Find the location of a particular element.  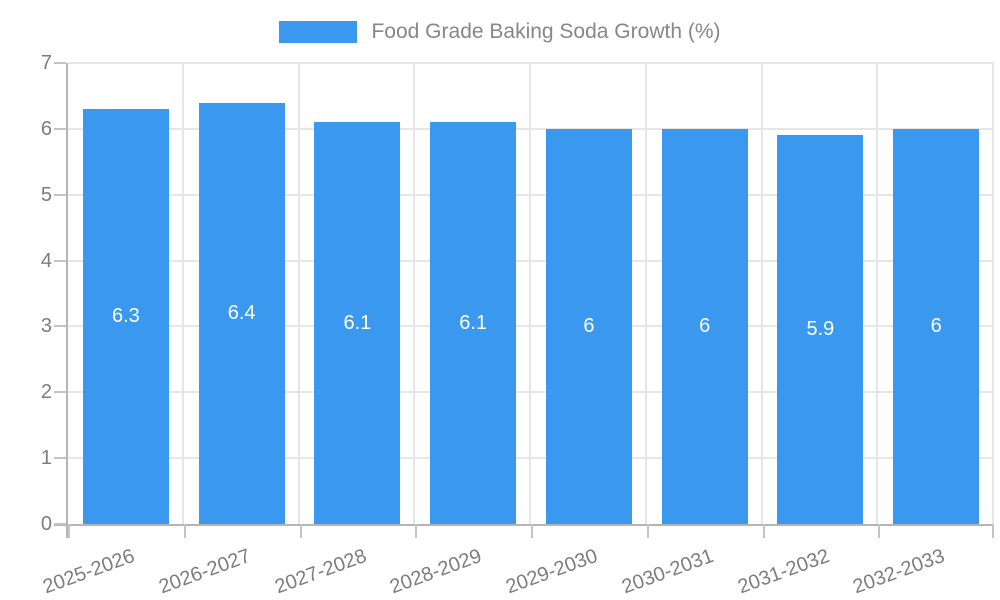

legend: Food Grade Baking Soda Growth (%) is located at coordinates (500, 32).